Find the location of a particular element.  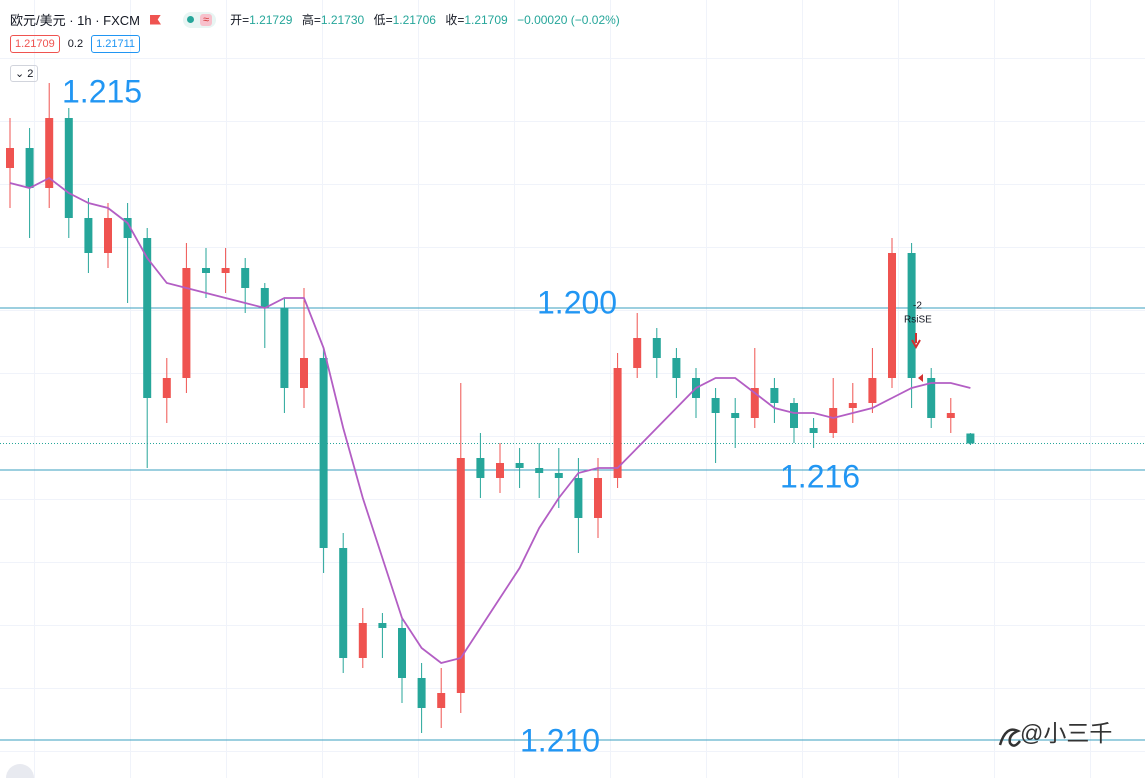

ohlc-label: 开= is located at coordinates (240, 20).